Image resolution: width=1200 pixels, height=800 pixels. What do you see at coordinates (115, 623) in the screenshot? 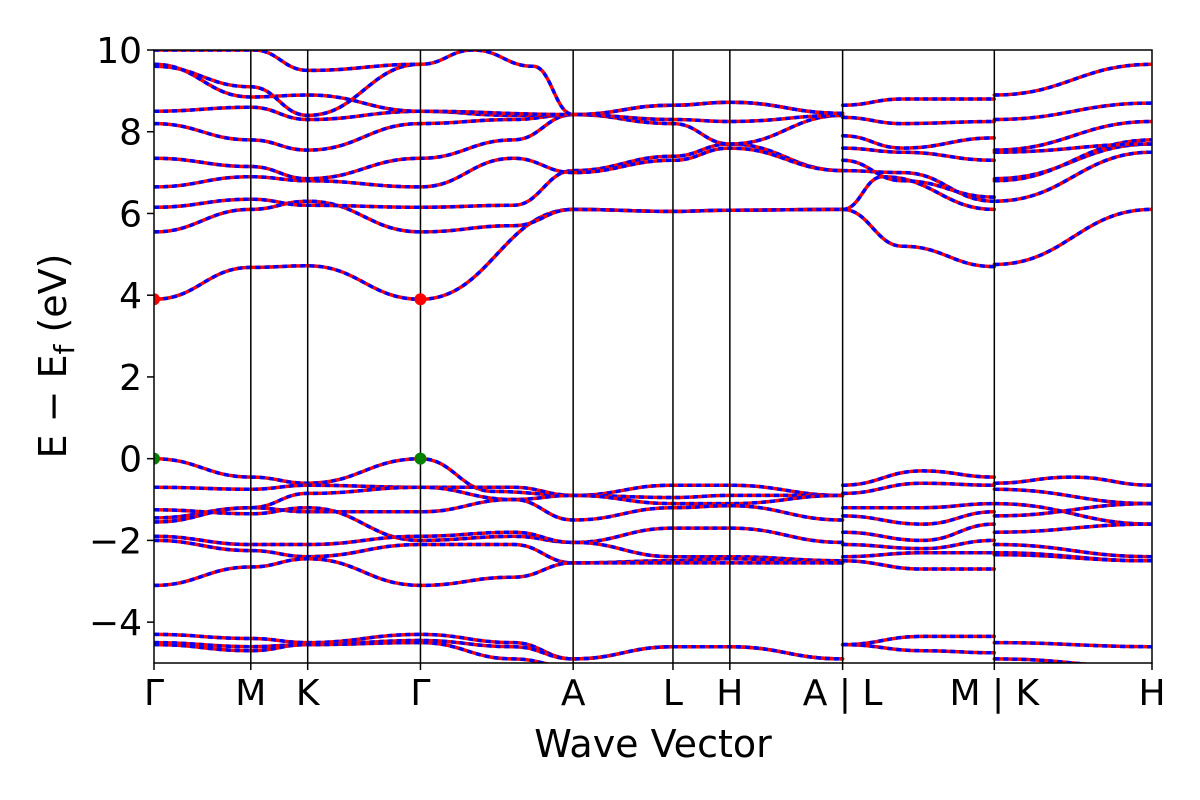
I see `y-tick-label: −4` at bounding box center [115, 623].